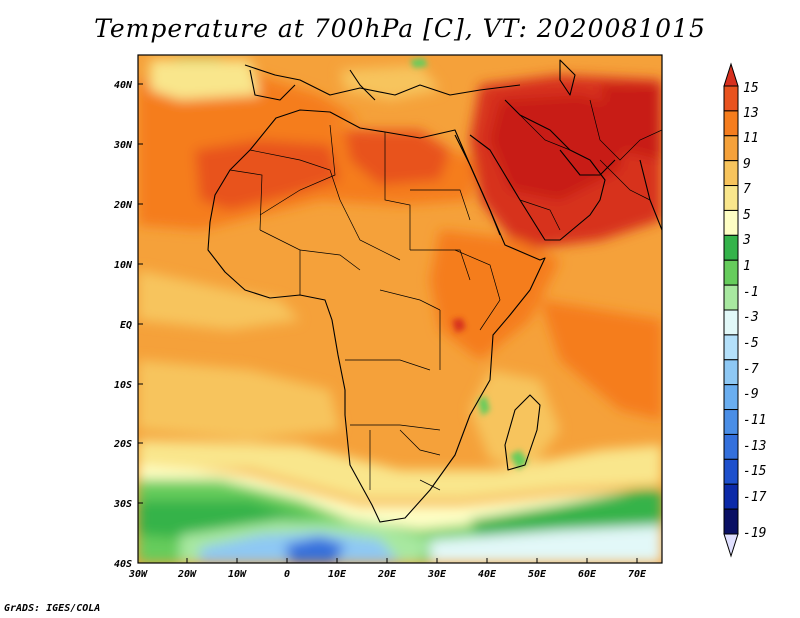 The image size is (800, 618). I want to click on lat-tick-label: EQ, so click(126, 325).